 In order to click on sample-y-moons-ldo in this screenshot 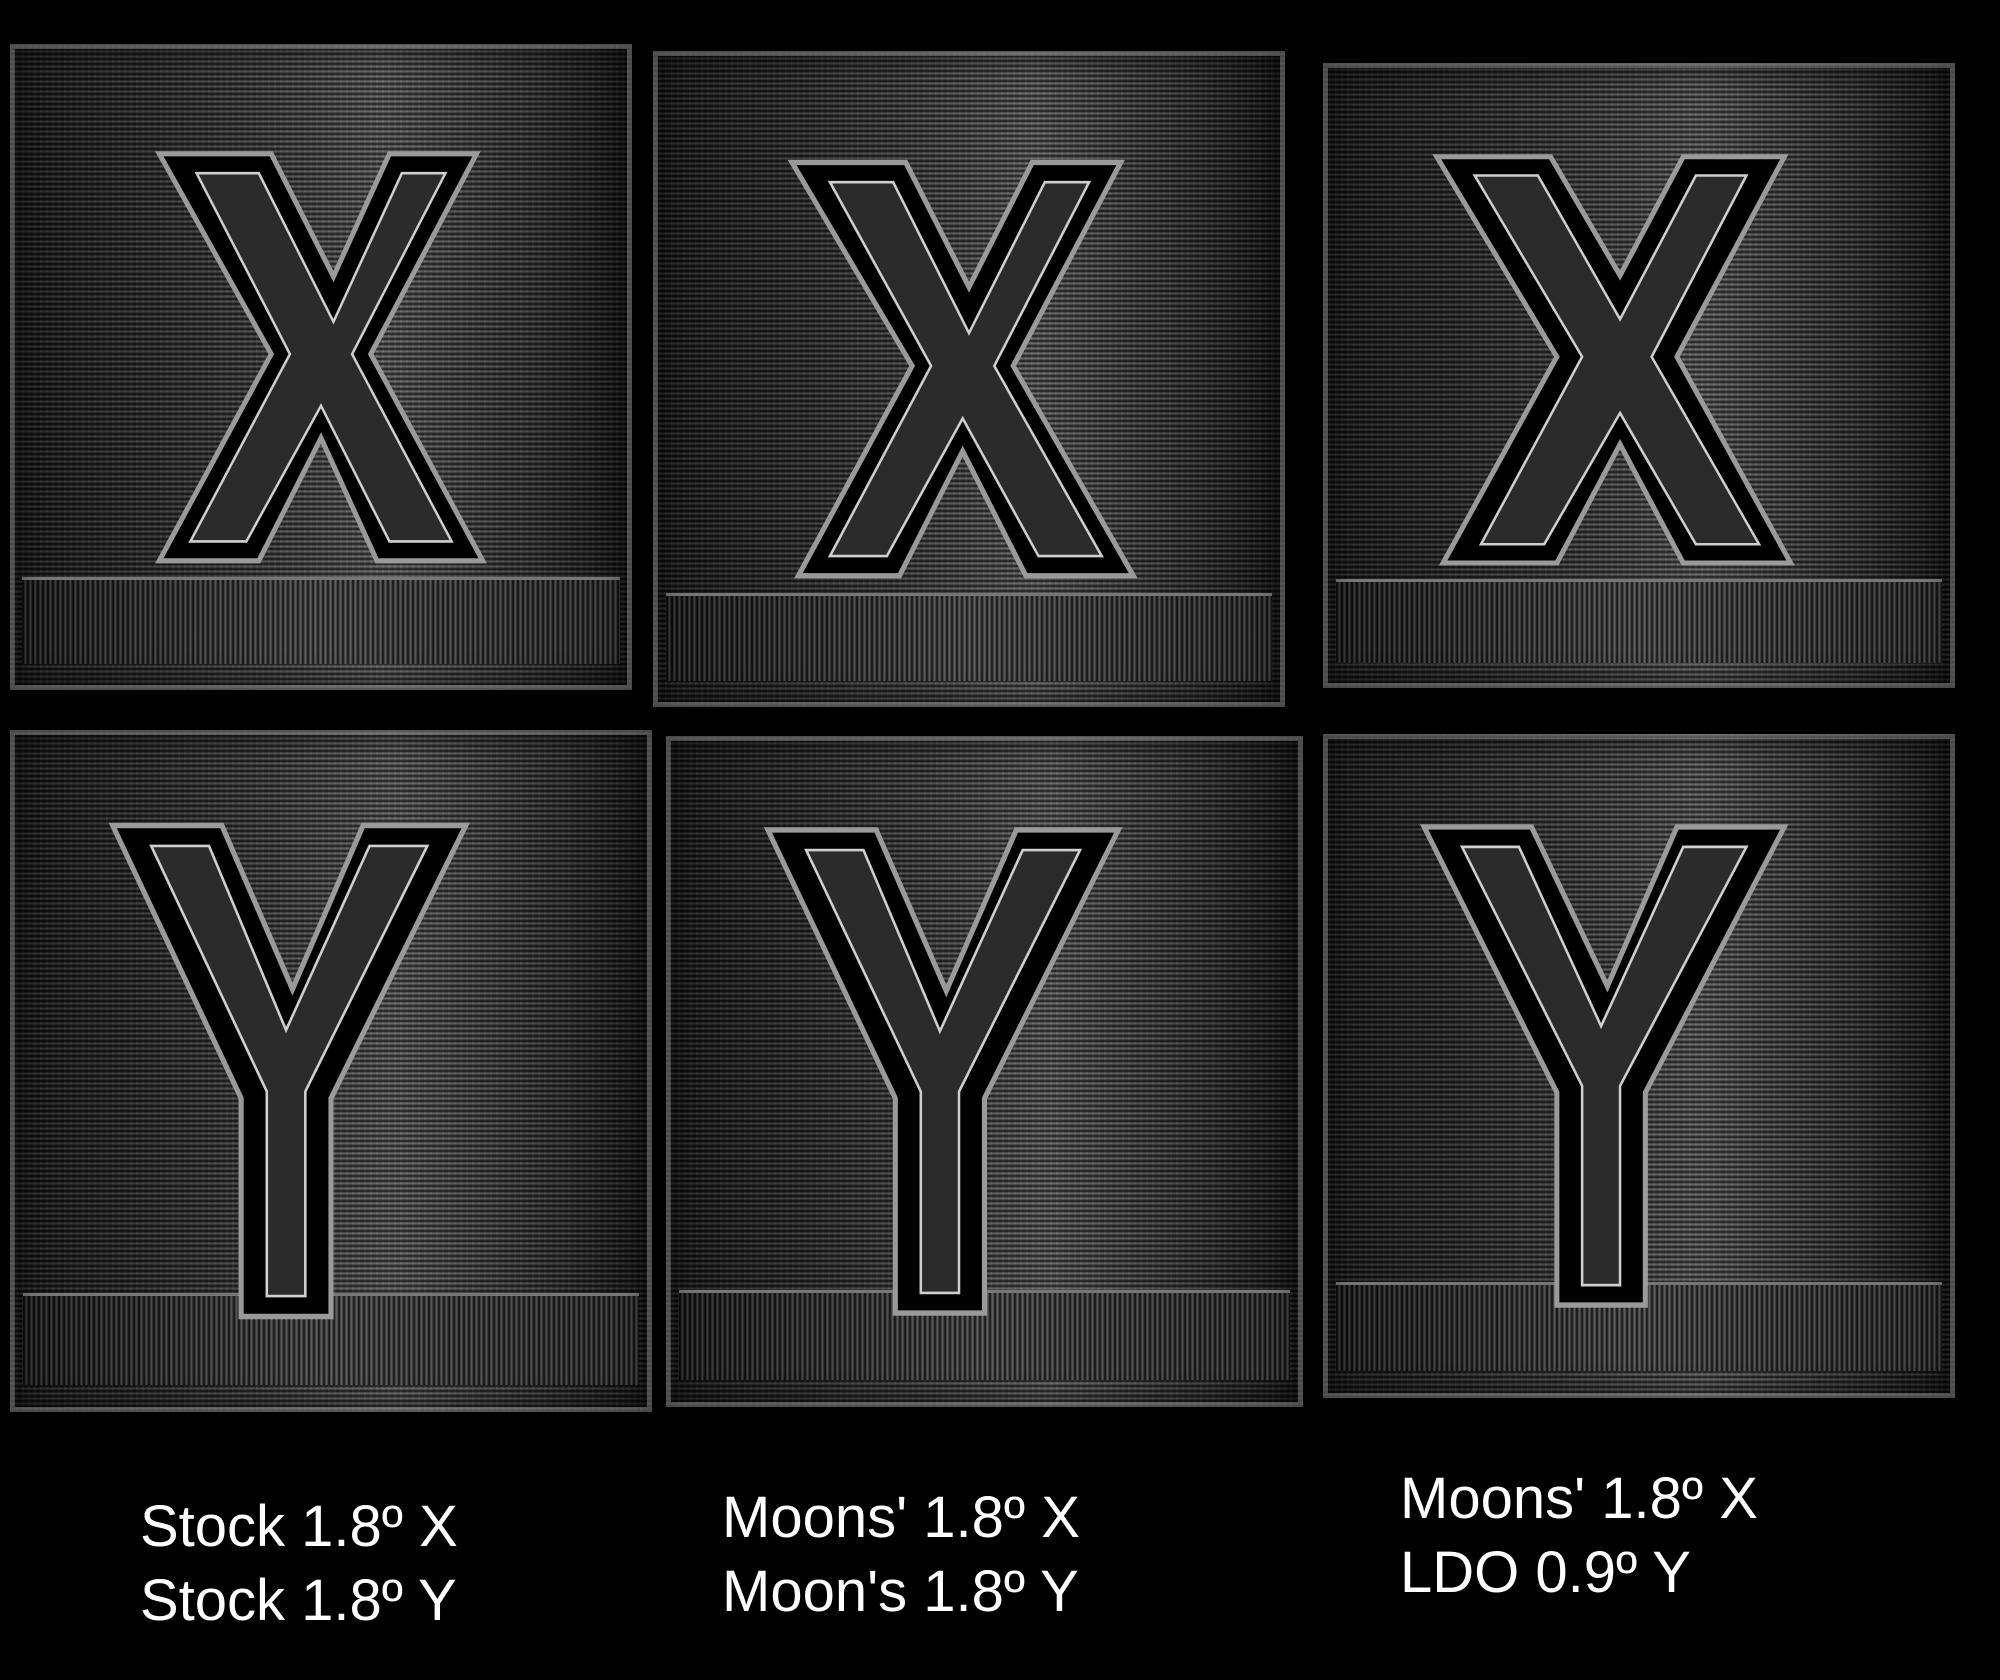, I will do `click(1639, 1066)`.